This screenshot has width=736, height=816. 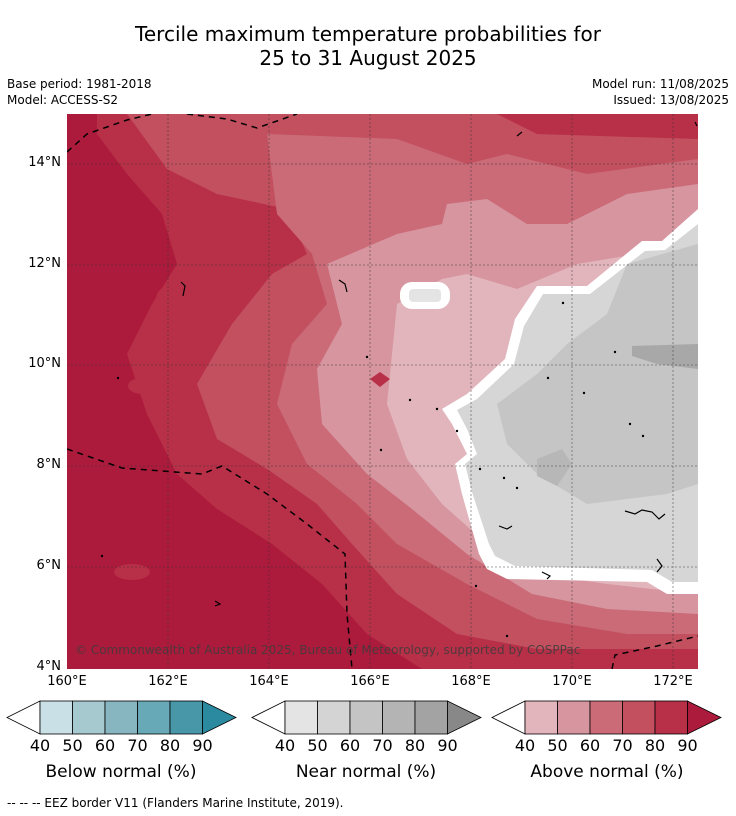 What do you see at coordinates (317, 745) in the screenshot?
I see `legend-near-tick-50: 50` at bounding box center [317, 745].